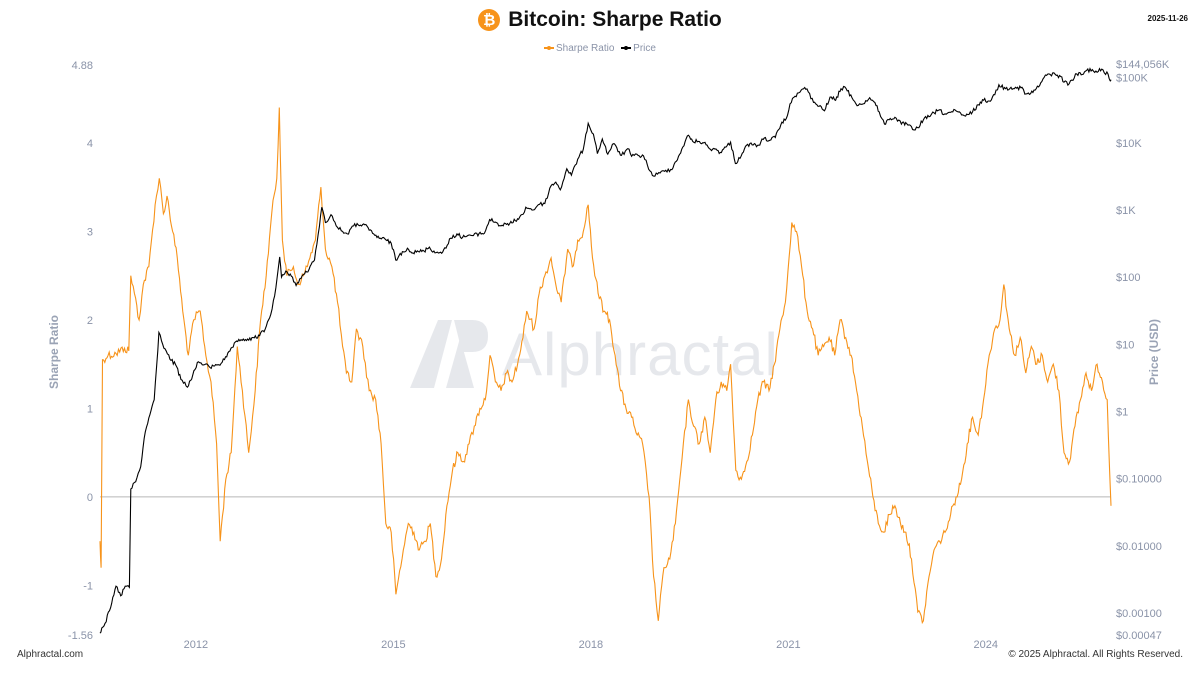 Image resolution: width=1200 pixels, height=675 pixels. Describe the element at coordinates (54, 352) in the screenshot. I see `y-axis-title: Sharpe Ratio` at that location.